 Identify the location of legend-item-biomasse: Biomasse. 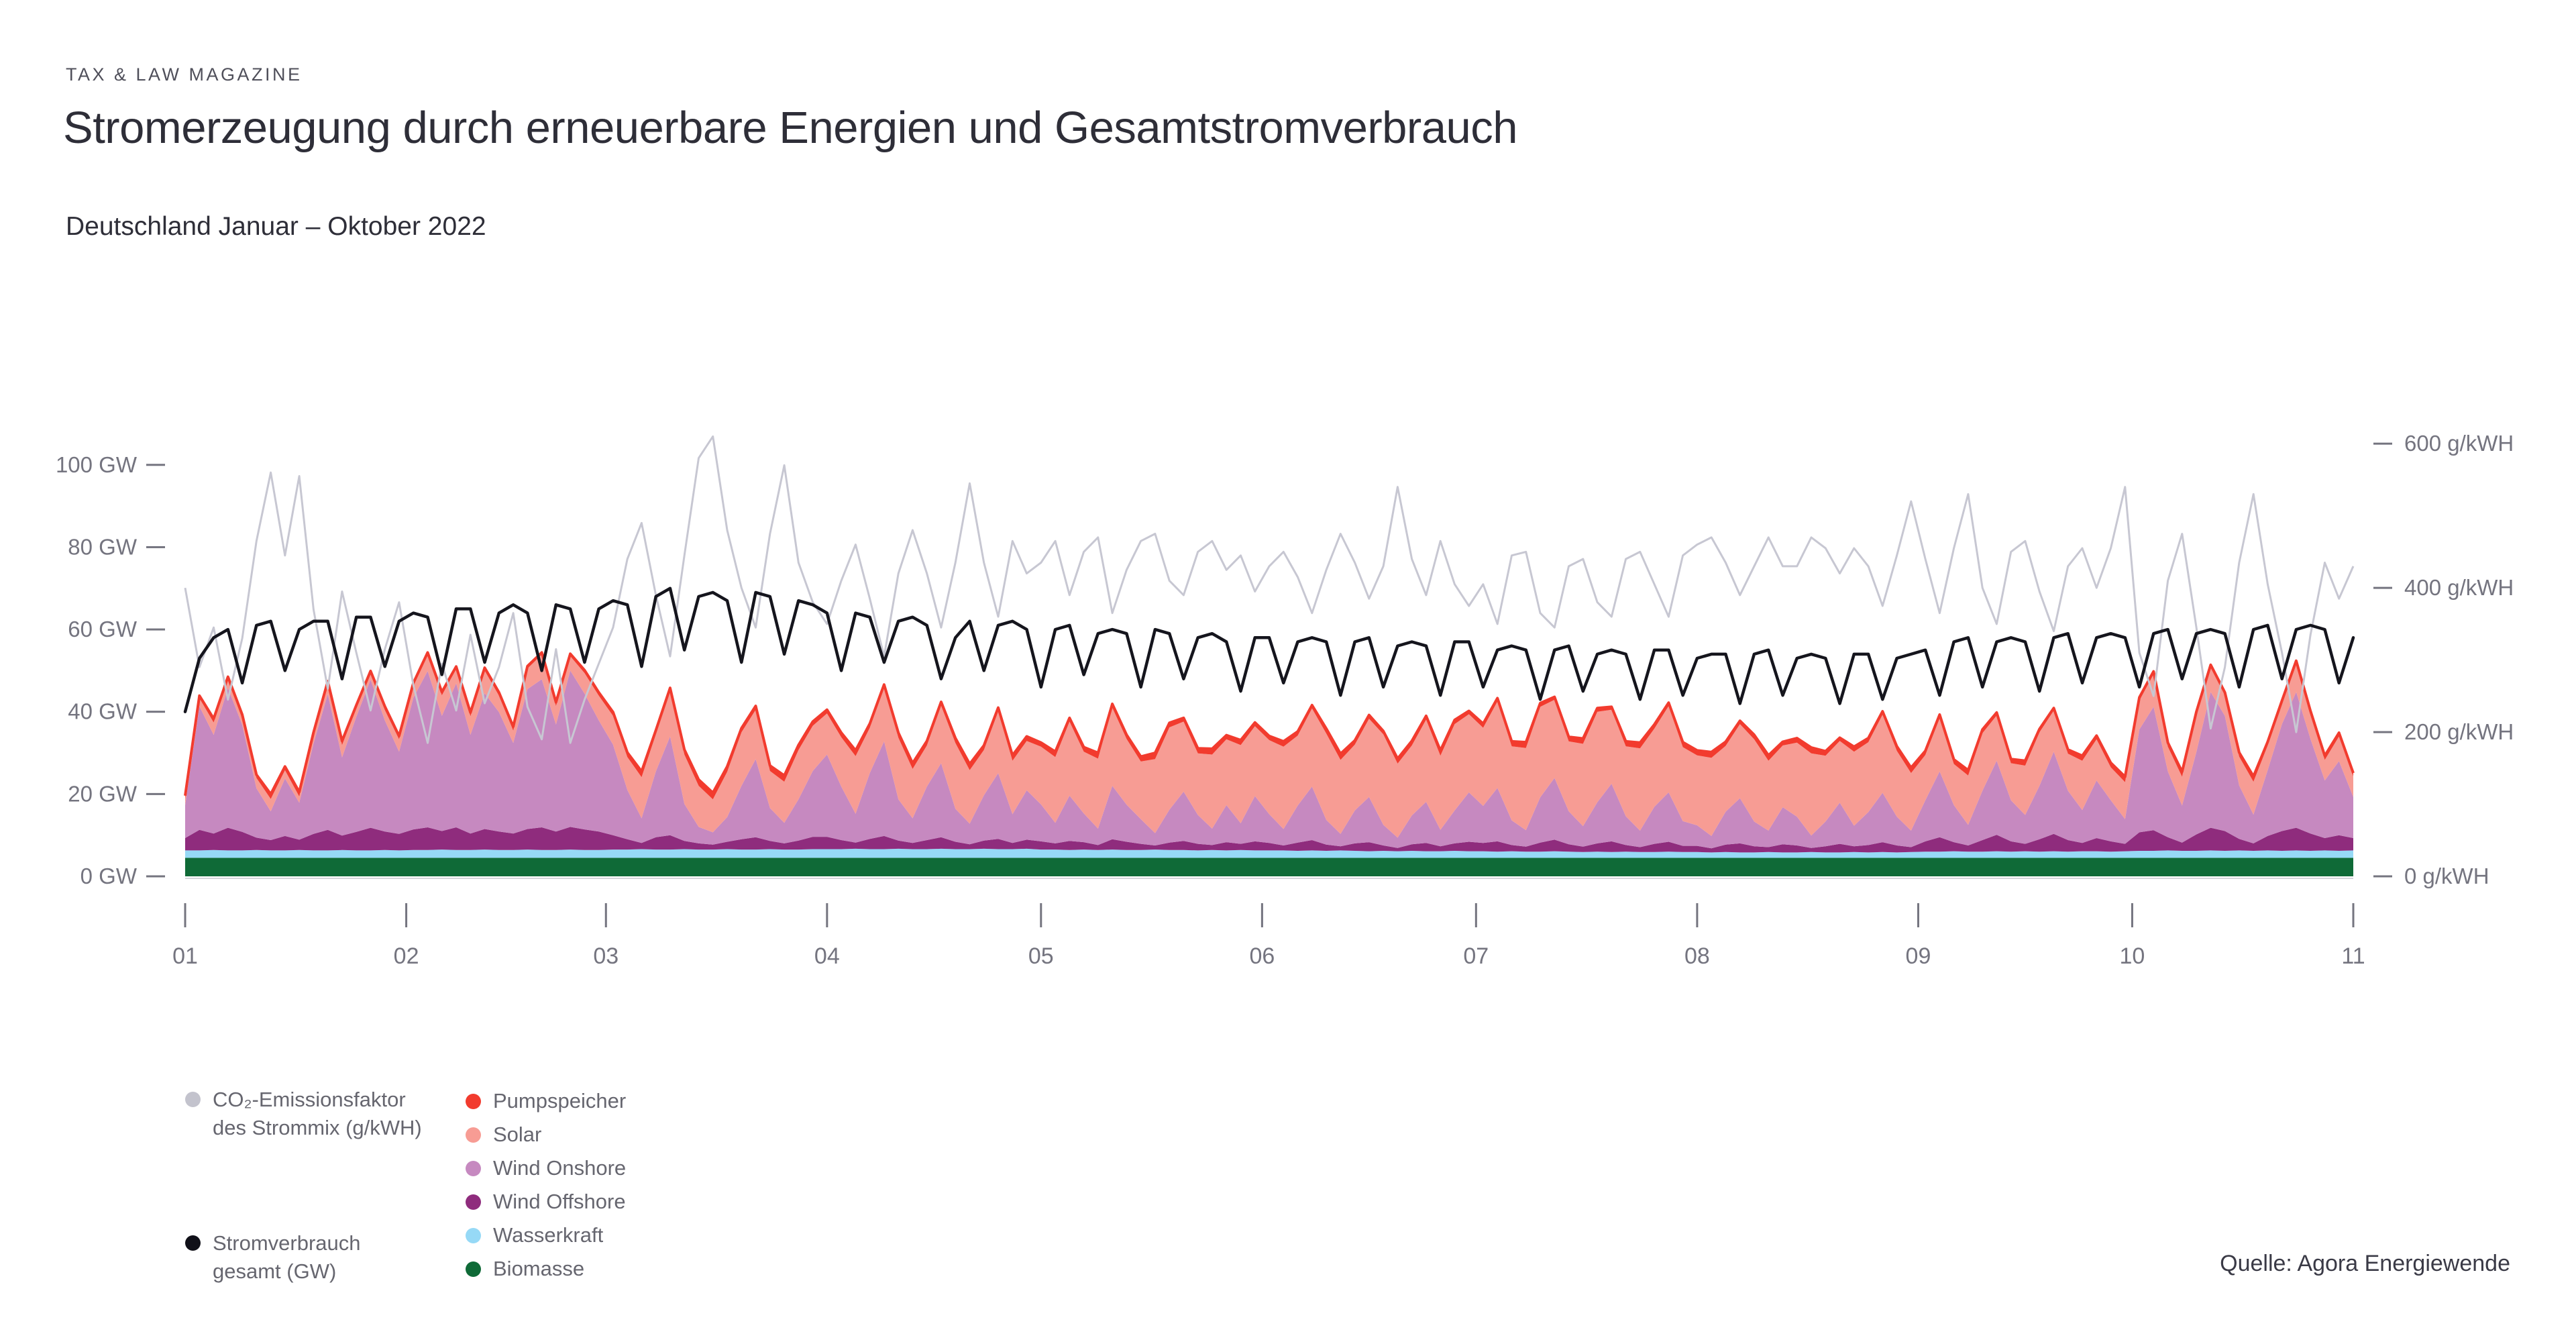
(640, 1269).